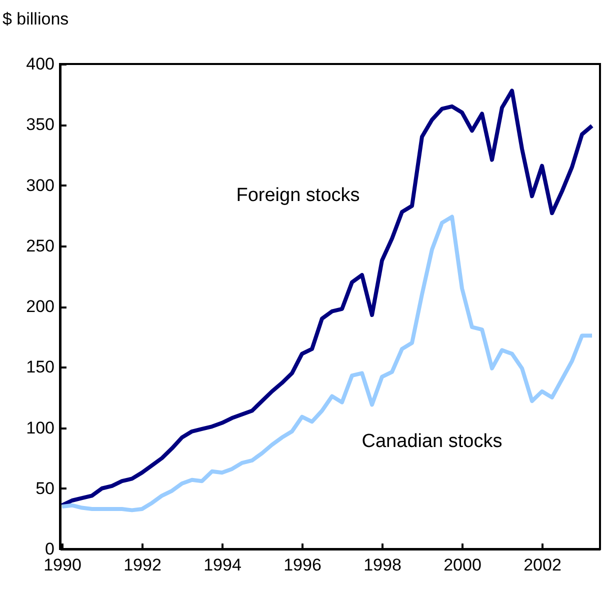  What do you see at coordinates (40, 367) in the screenshot?
I see `y-tick-label: 150` at bounding box center [40, 367].